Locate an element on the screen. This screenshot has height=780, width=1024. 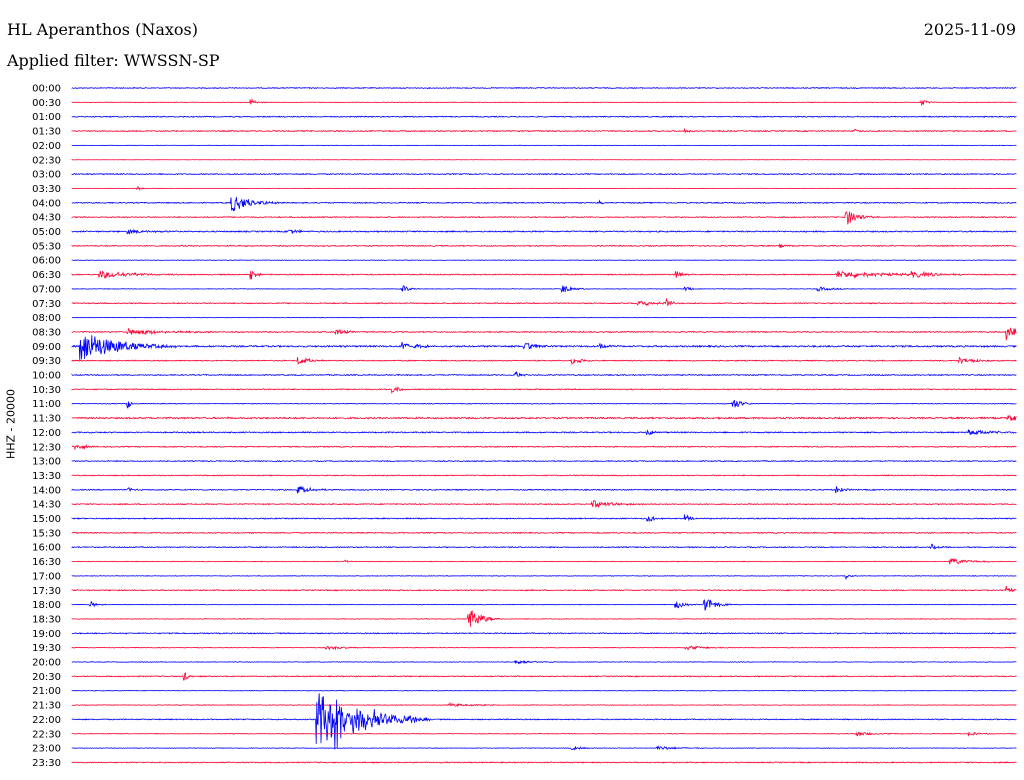
time-tick-label: 18:00 is located at coordinates (46, 605).